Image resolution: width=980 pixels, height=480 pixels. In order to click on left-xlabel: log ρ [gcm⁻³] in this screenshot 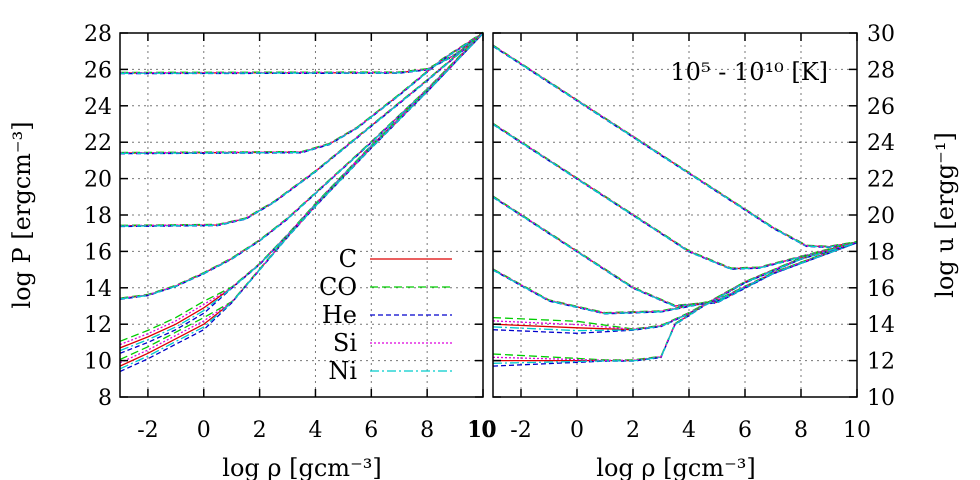, I will do `click(301, 467)`.